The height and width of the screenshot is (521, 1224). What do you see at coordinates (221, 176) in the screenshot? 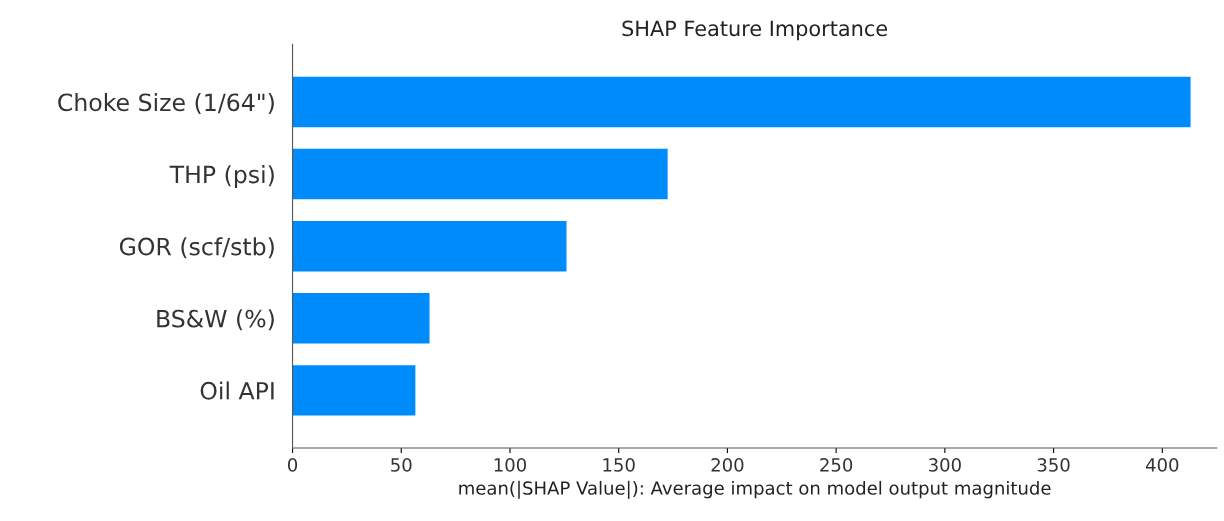
I see `y-tick-label: THP (psi)` at bounding box center [221, 176].